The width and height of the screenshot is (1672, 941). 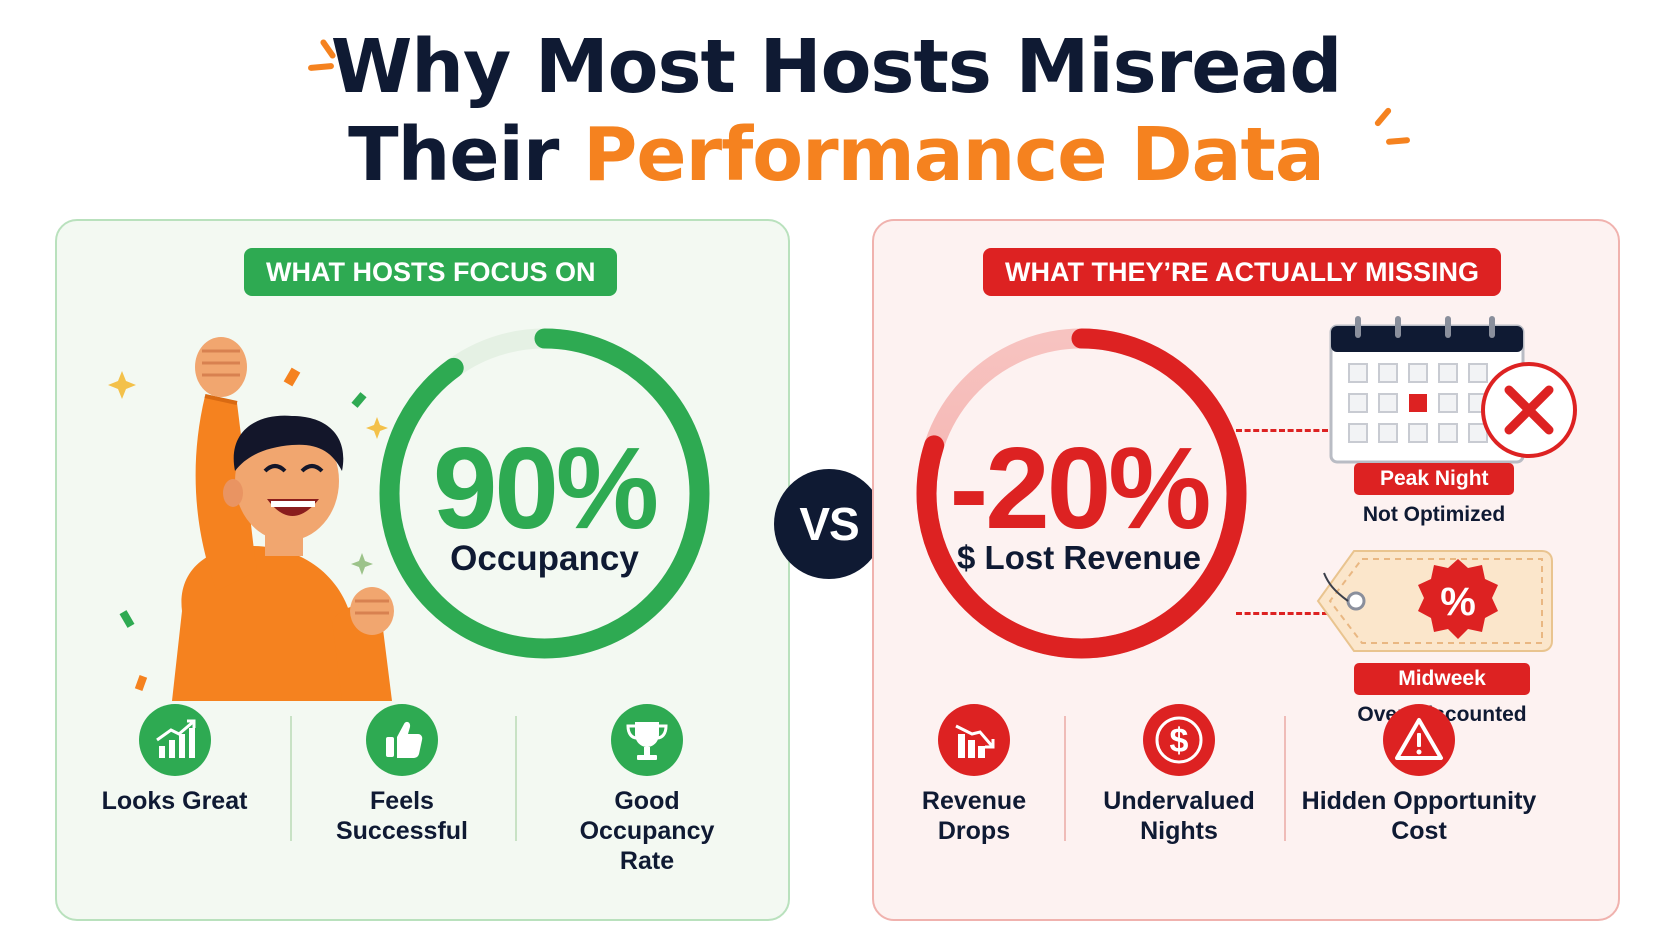 What do you see at coordinates (1453, 390) in the screenshot?
I see `calendar-x-icon` at bounding box center [1453, 390].